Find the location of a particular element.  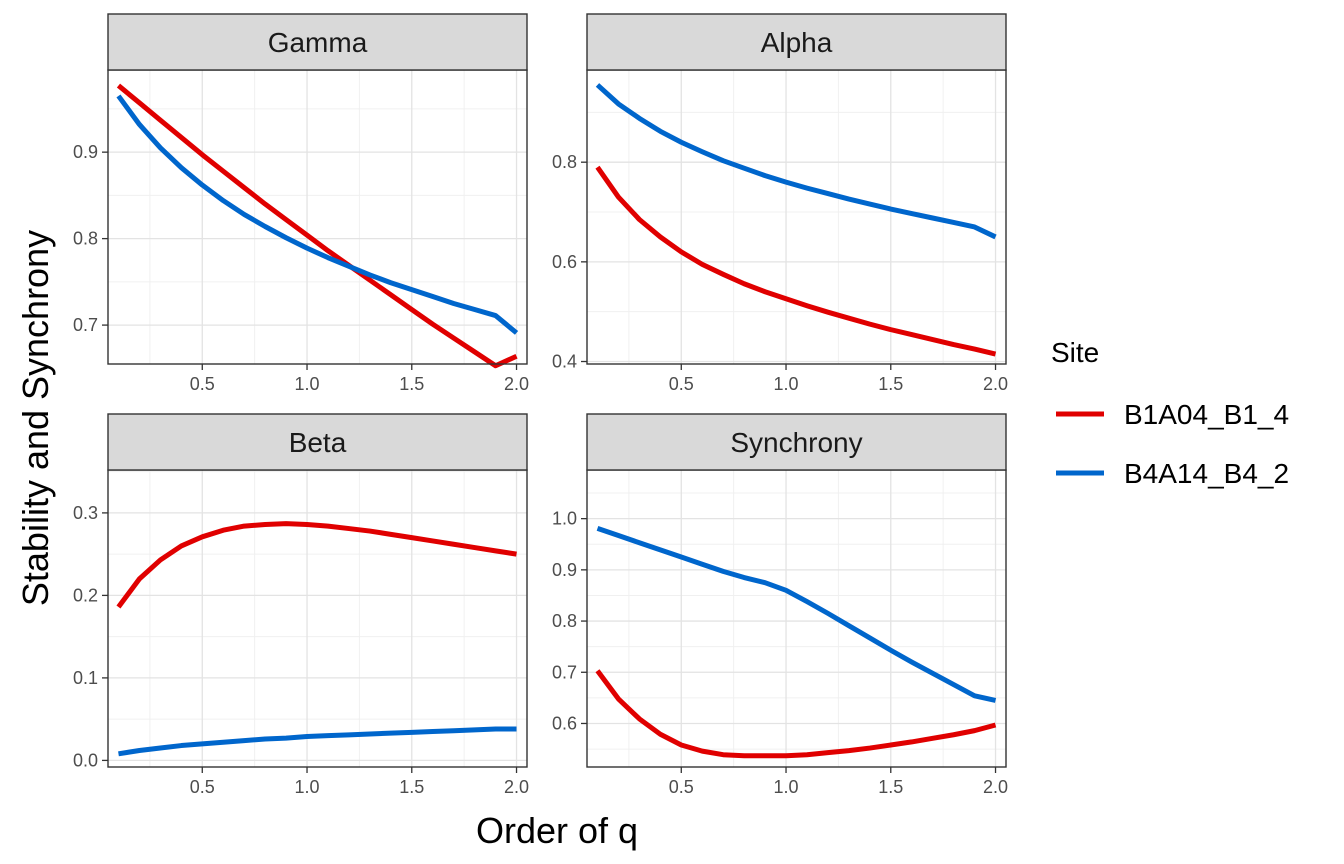

legend-label: B1A04_B1_4 is located at coordinates (1206, 414).